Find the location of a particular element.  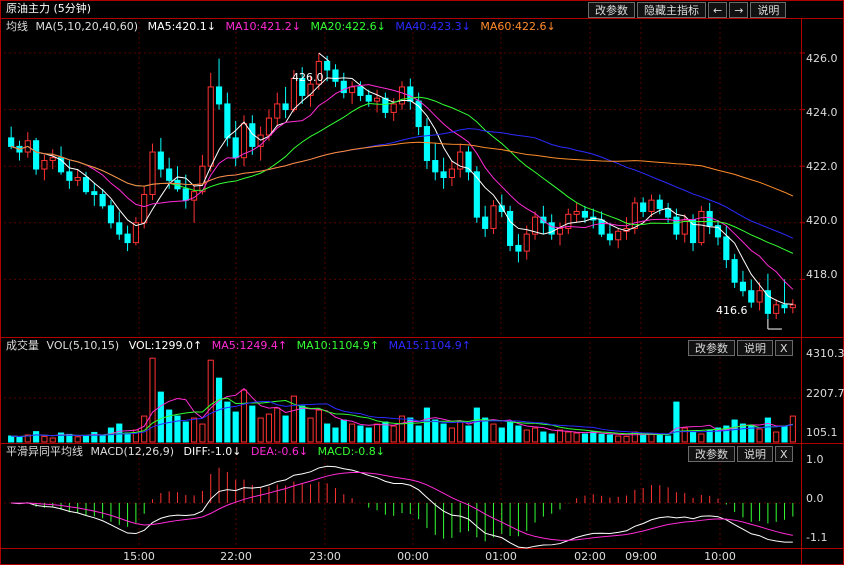

price-tick-label: 424.0 is located at coordinates (822, 112).